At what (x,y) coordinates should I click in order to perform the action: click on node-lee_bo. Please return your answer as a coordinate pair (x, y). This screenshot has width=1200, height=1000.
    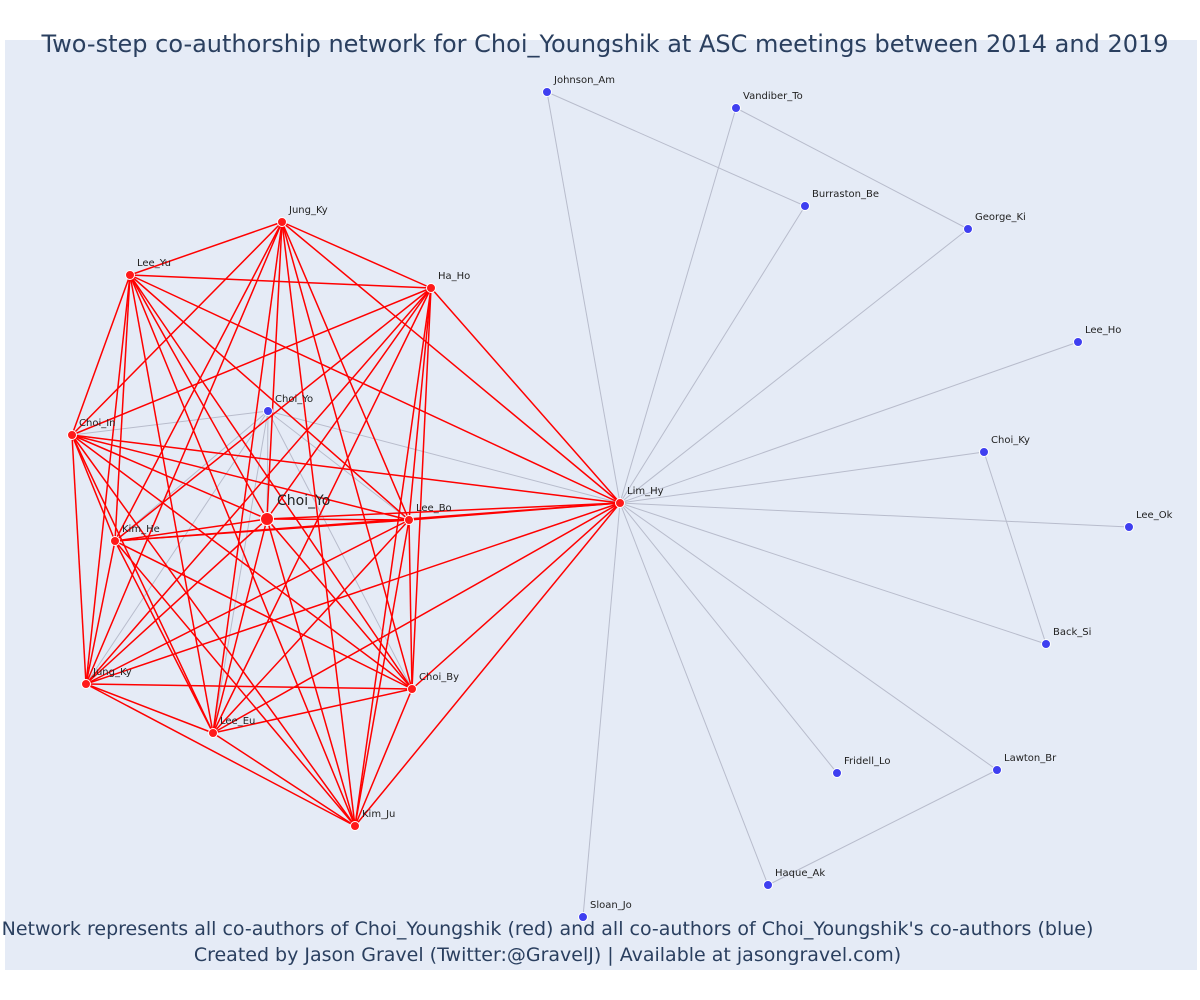
    Looking at the image, I should click on (409, 520).